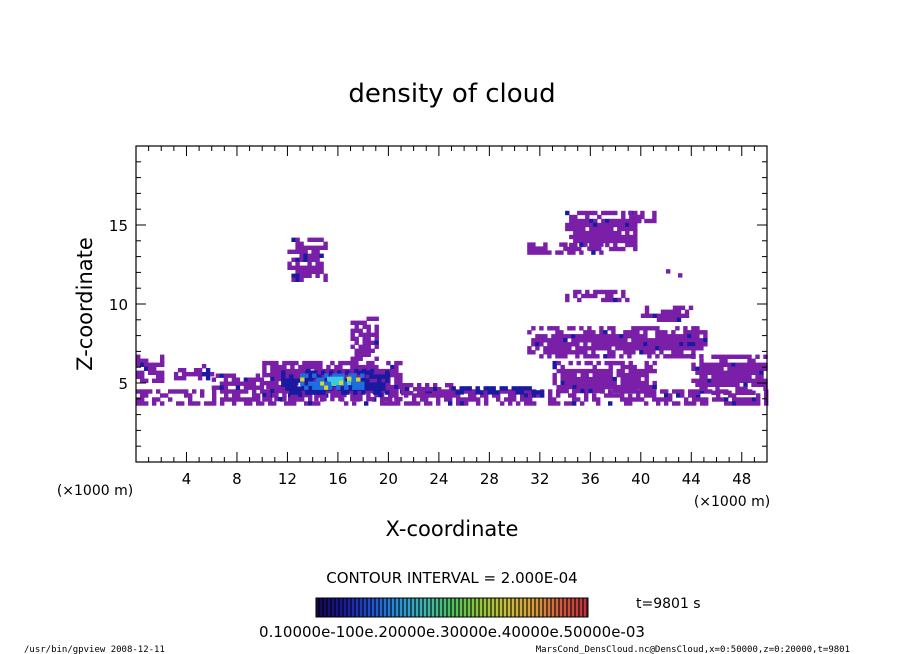  What do you see at coordinates (451, 94) in the screenshot?
I see `chart-title: density of cloud` at bounding box center [451, 94].